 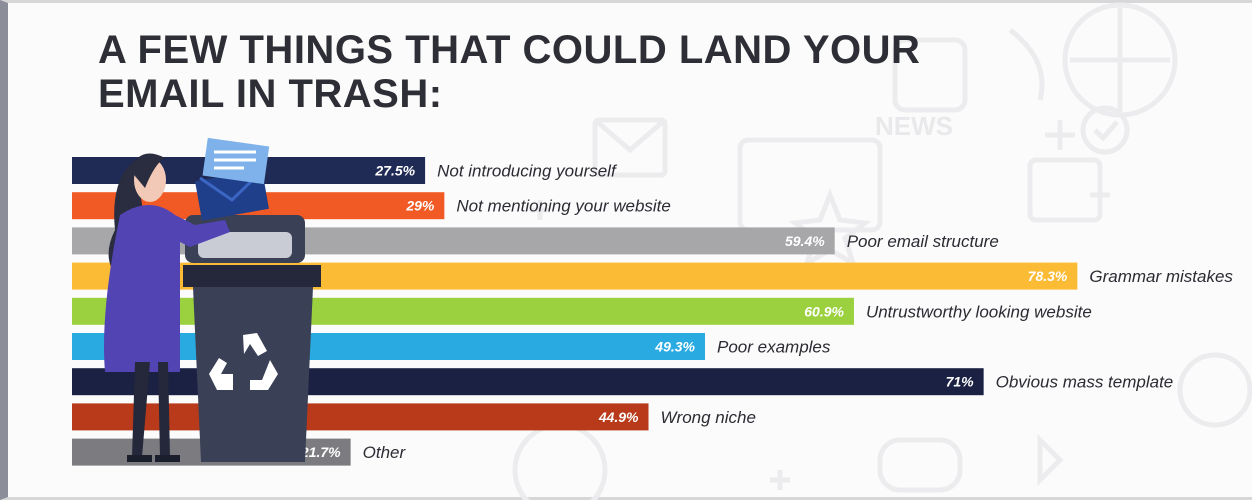 What do you see at coordinates (708, 417) in the screenshot?
I see `category-label-8: Wrong niche` at bounding box center [708, 417].